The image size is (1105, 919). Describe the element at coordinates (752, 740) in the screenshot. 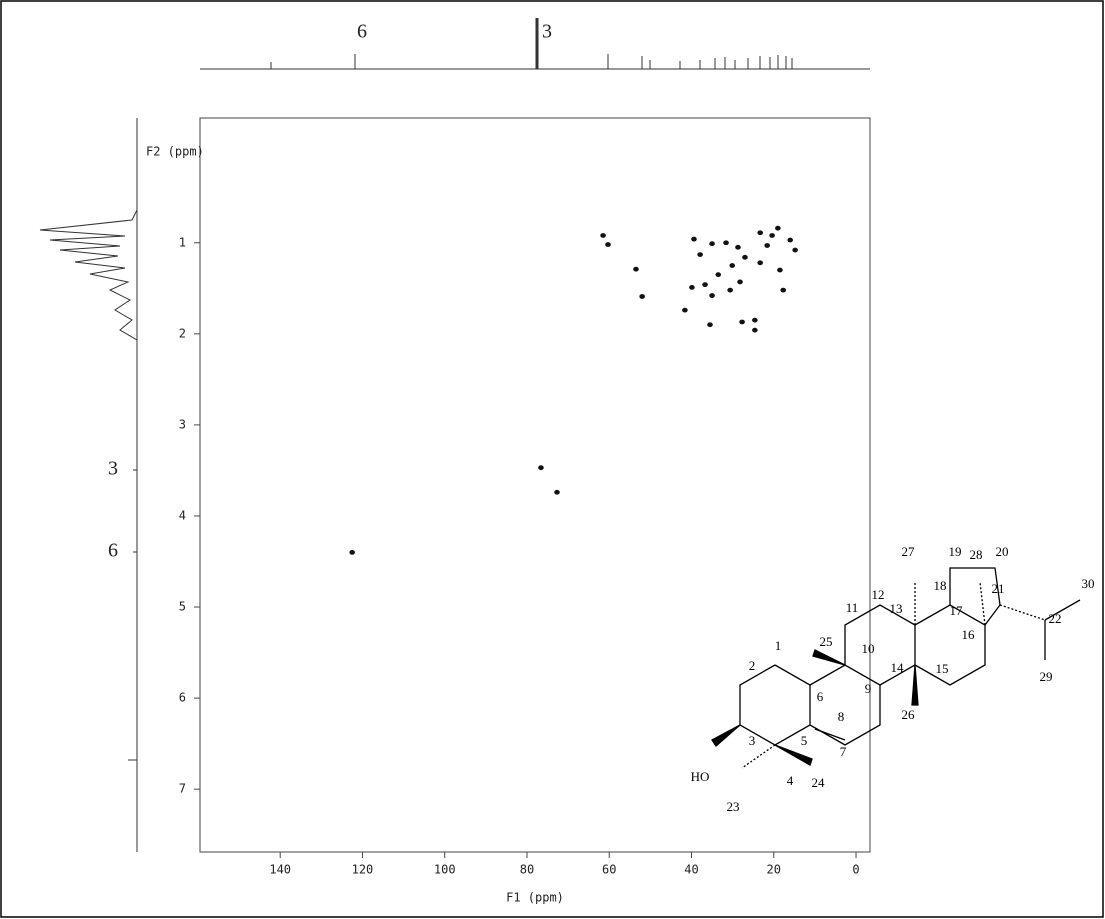

I see `atom-label: 3` at that location.